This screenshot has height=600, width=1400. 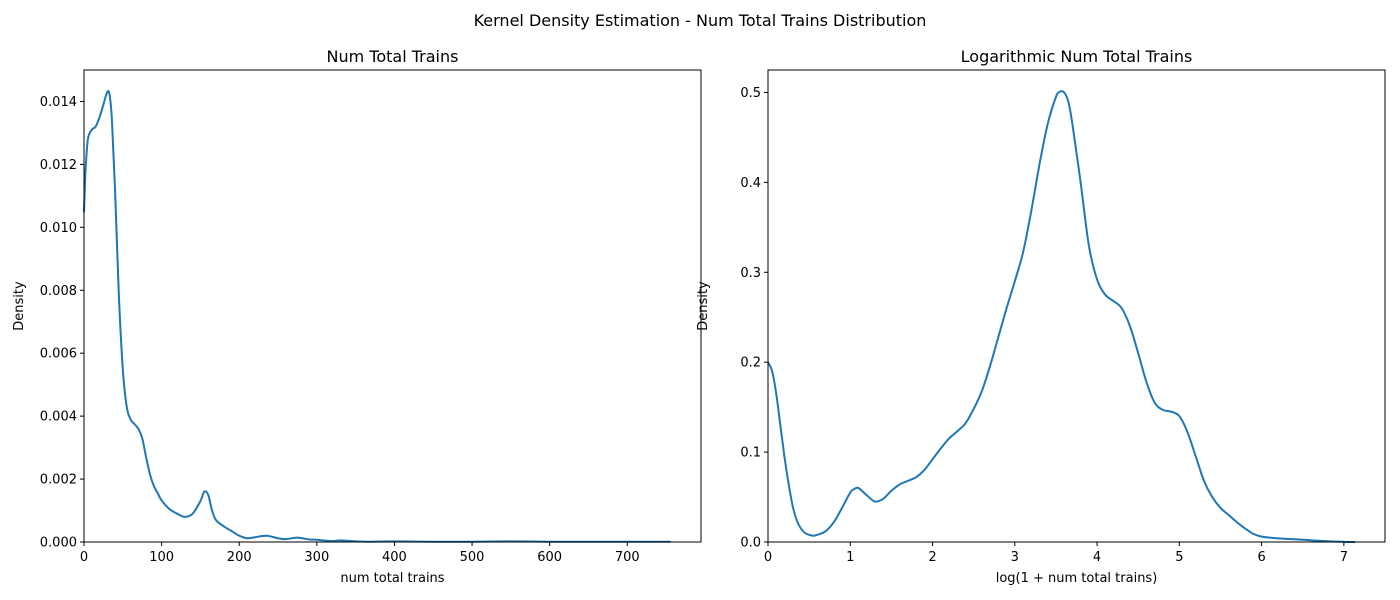 What do you see at coordinates (549, 557) in the screenshot?
I see `x-tick-label: 600` at bounding box center [549, 557].